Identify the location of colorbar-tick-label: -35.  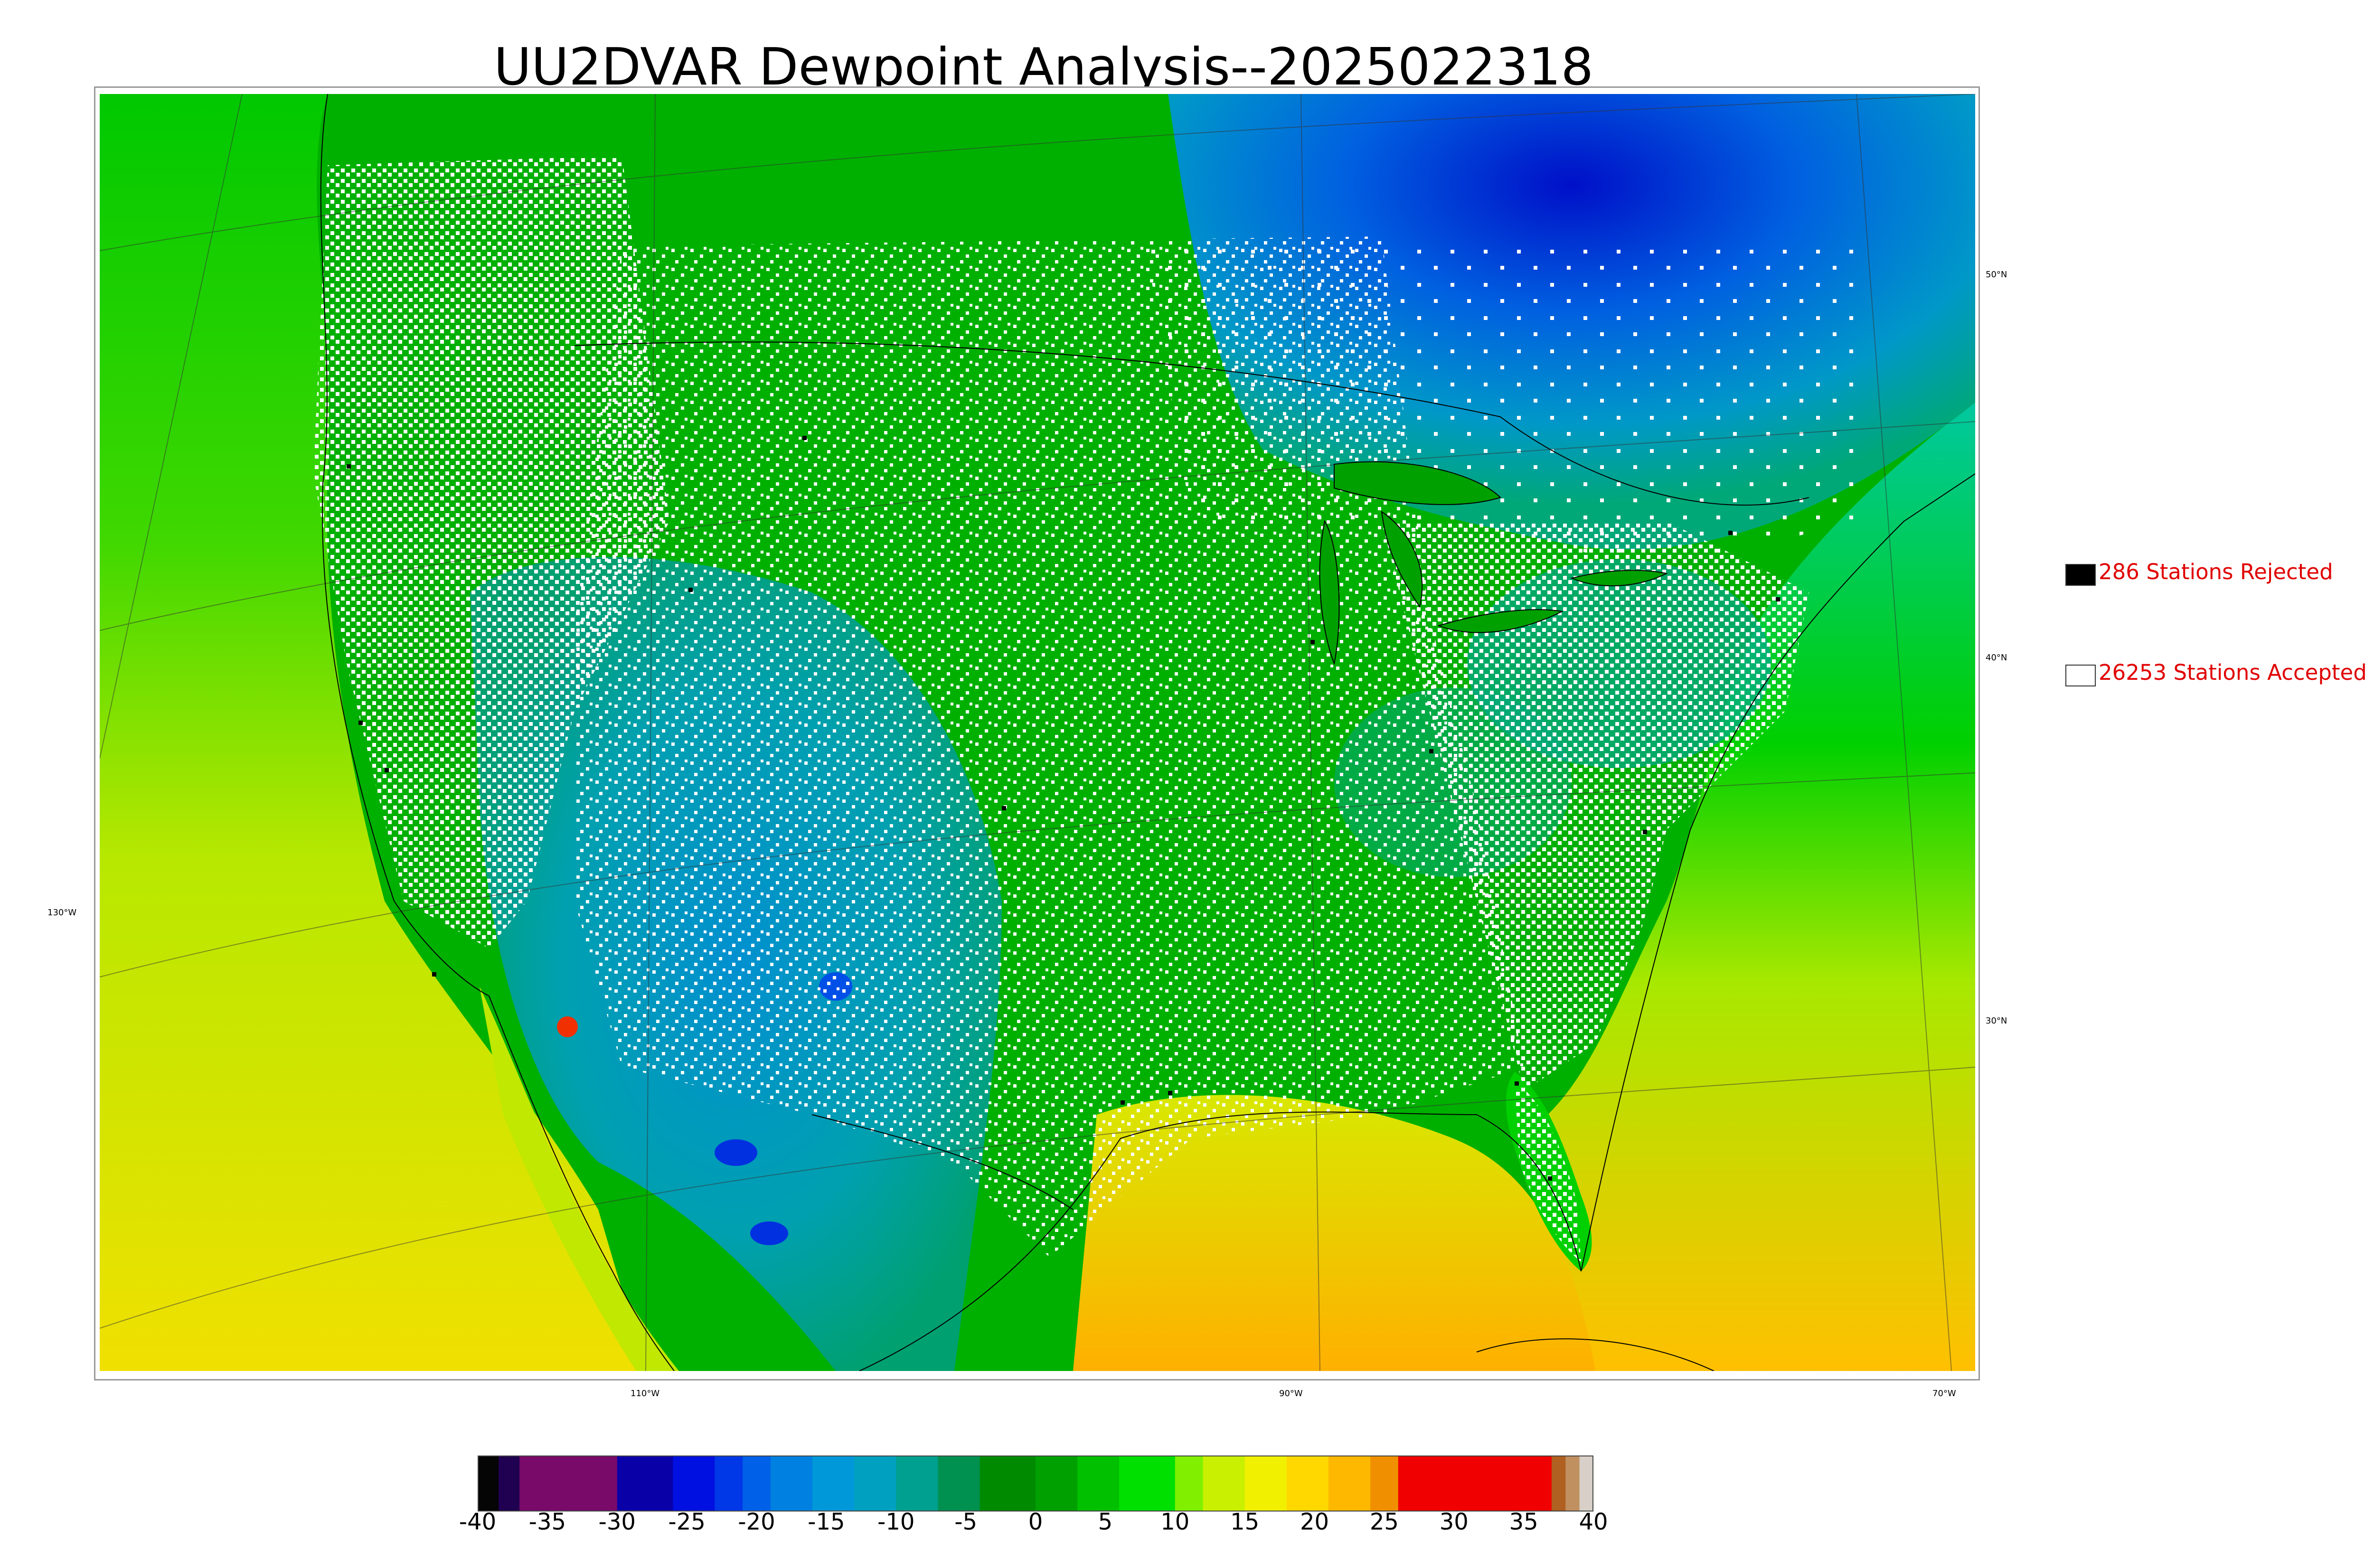
(547, 1522).